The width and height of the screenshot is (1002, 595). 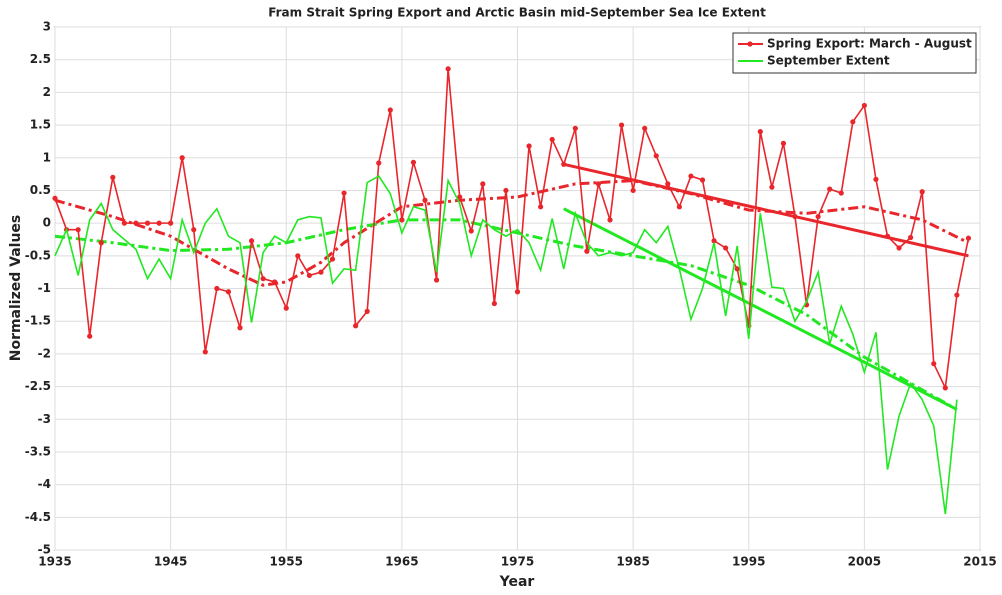 I want to click on x-tick-label: 1935, so click(x=54, y=562).